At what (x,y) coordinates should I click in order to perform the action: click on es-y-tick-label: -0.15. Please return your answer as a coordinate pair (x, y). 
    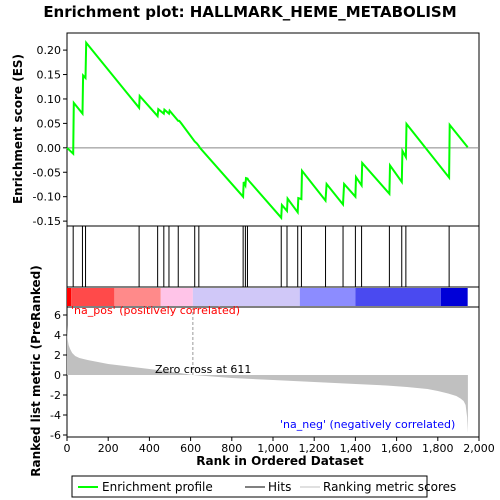
    Looking at the image, I should click on (47, 221).